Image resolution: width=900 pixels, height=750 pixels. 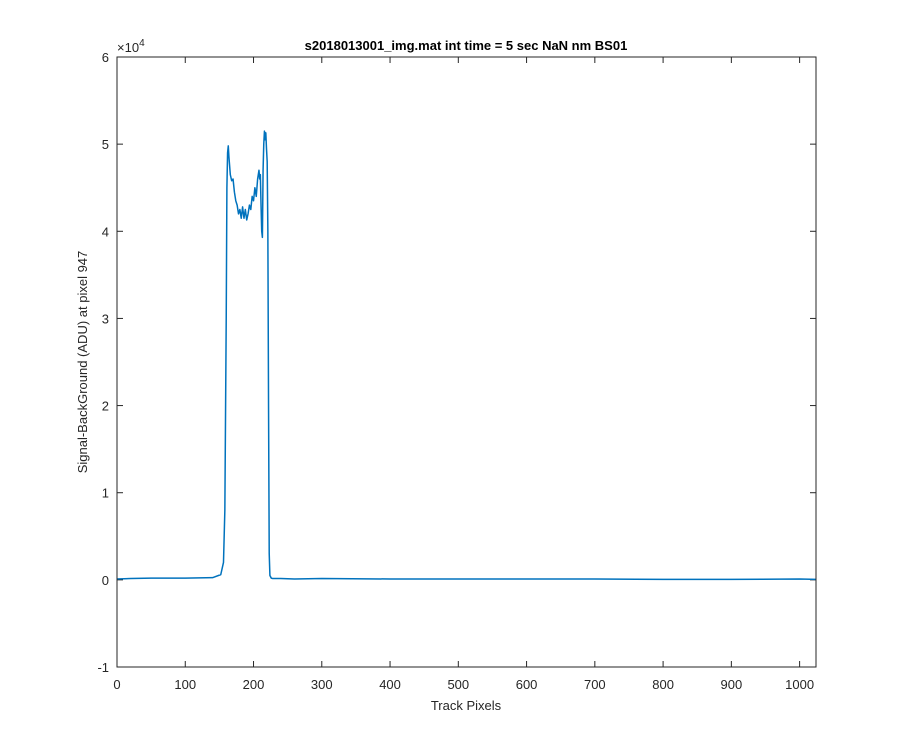 I want to click on x-tick-label: 1000, so click(x=799, y=684).